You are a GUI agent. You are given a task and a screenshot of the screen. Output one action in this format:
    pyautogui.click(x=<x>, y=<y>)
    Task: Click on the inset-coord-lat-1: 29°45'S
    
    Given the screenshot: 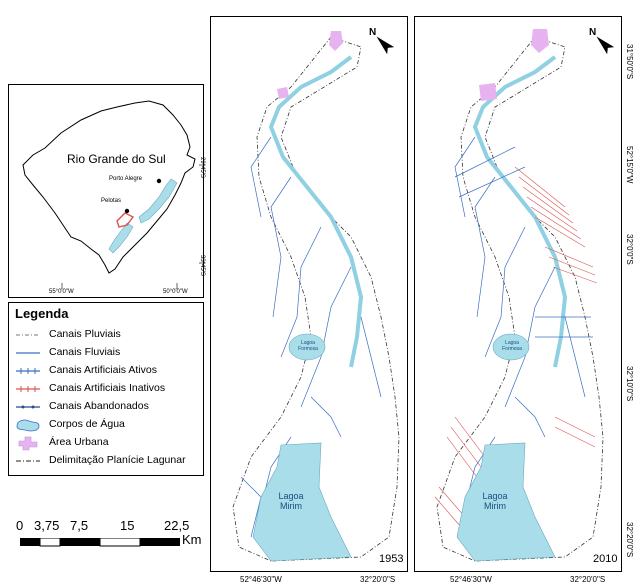 What is the action you would take?
    pyautogui.click(x=202, y=167)
    